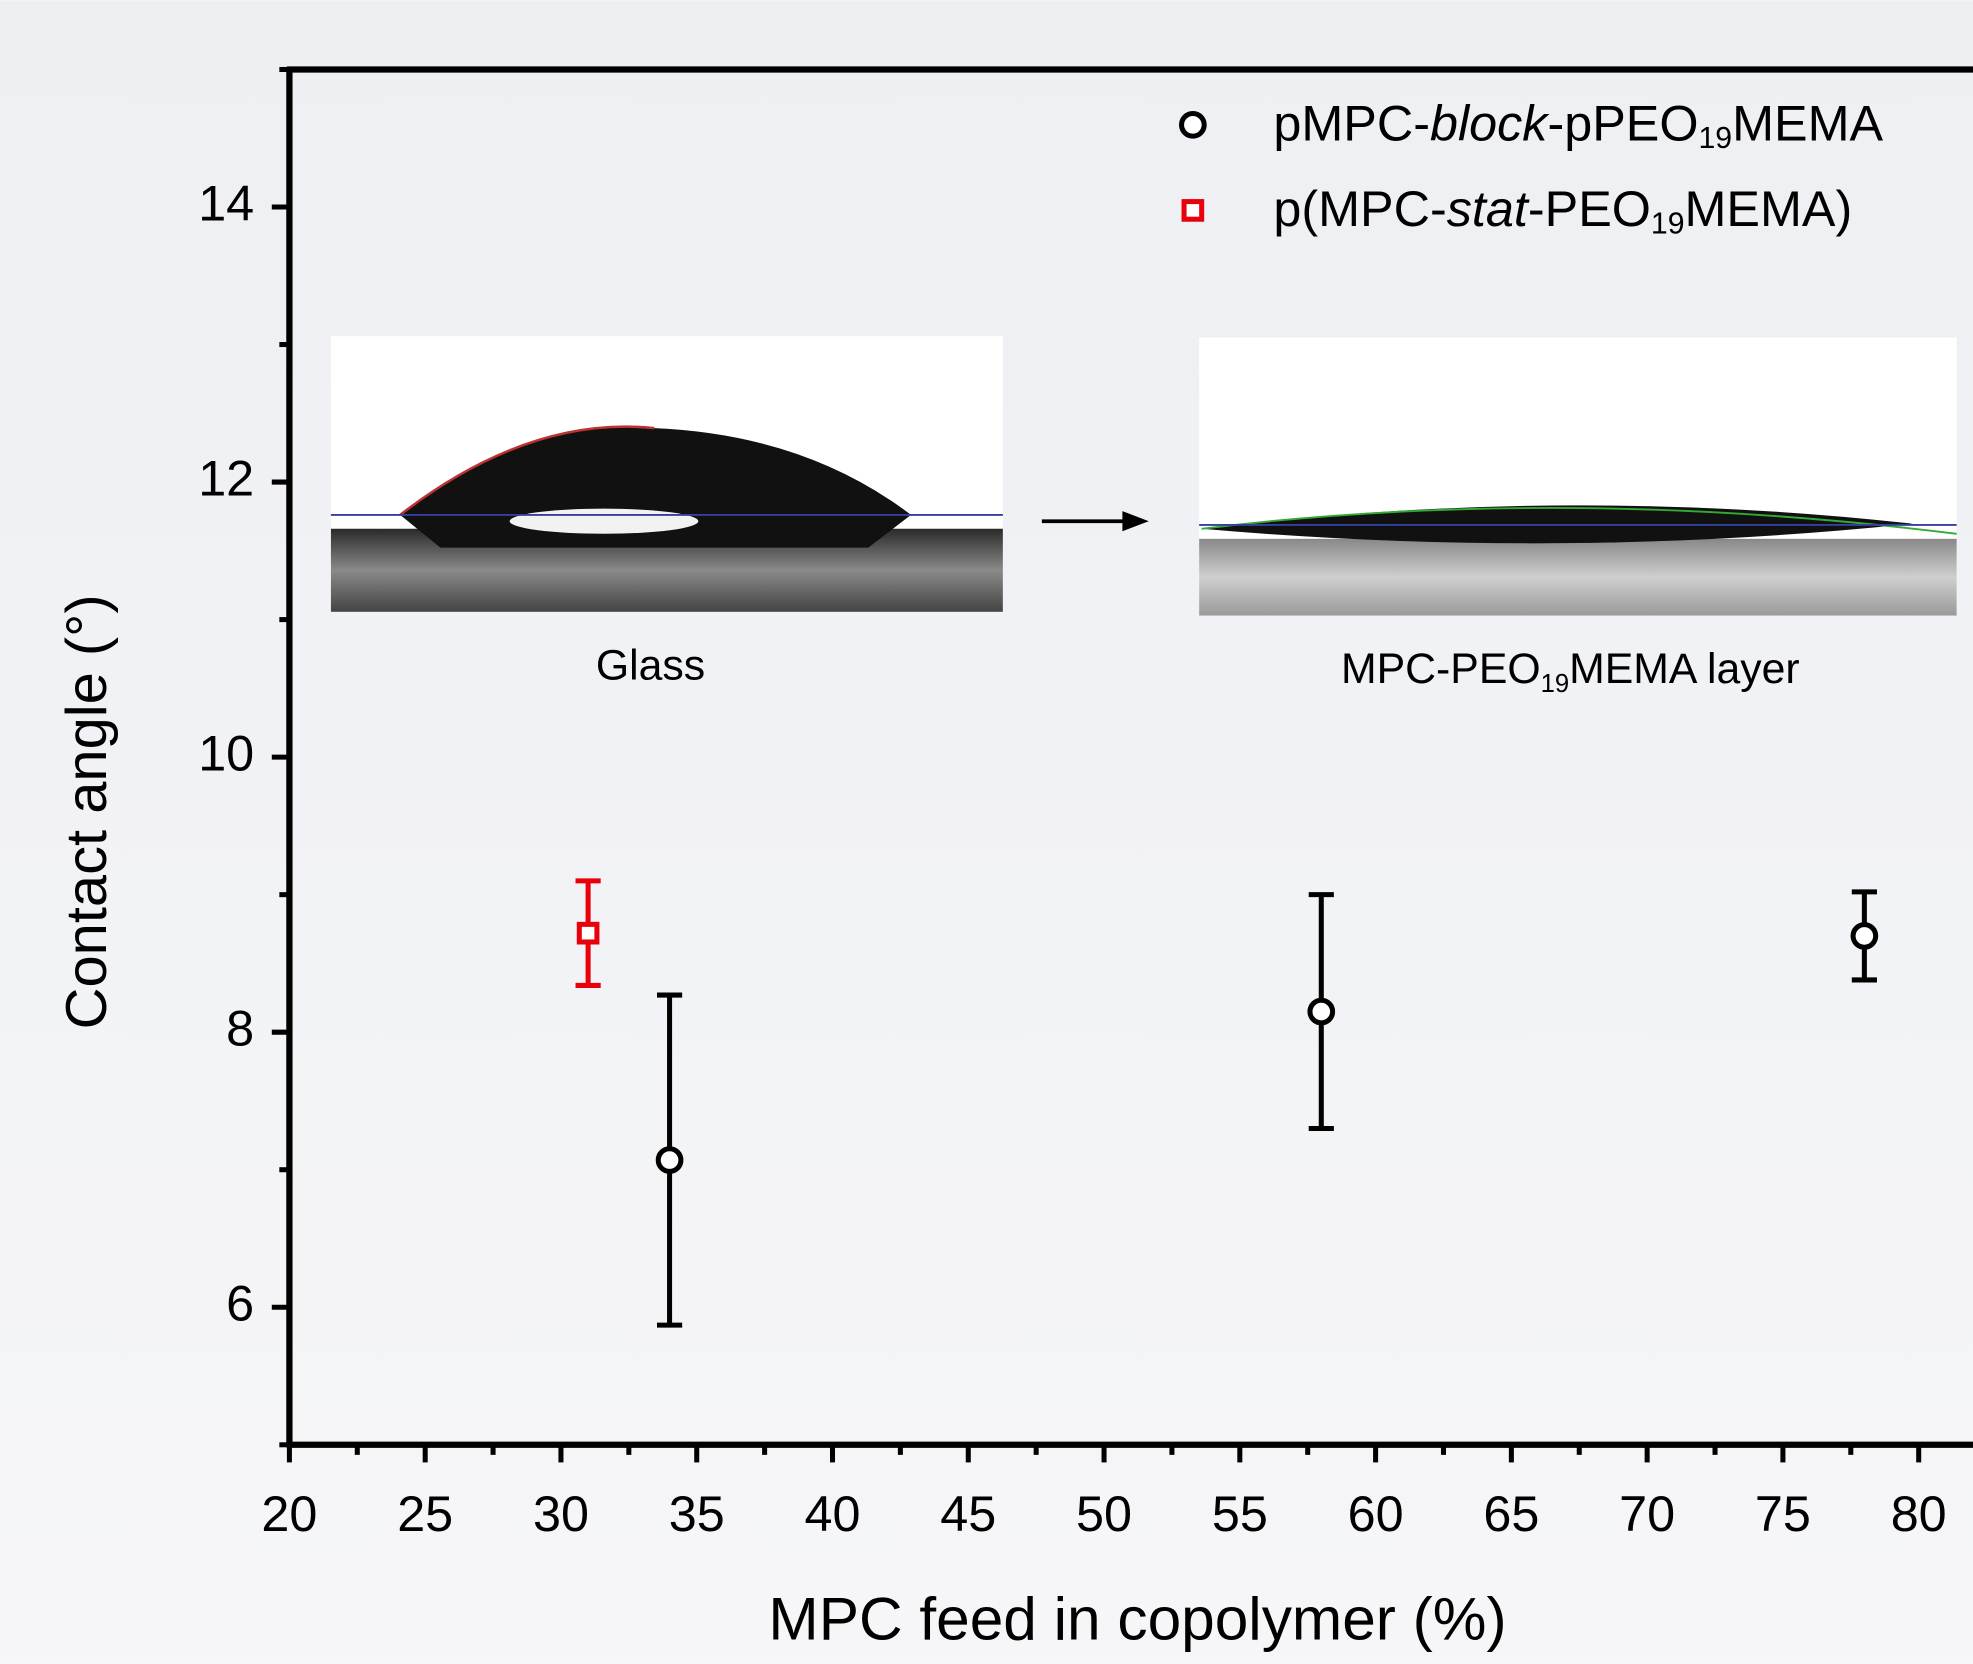 The image size is (1973, 1664). I want to click on y-tick-label: 12, so click(226, 477).